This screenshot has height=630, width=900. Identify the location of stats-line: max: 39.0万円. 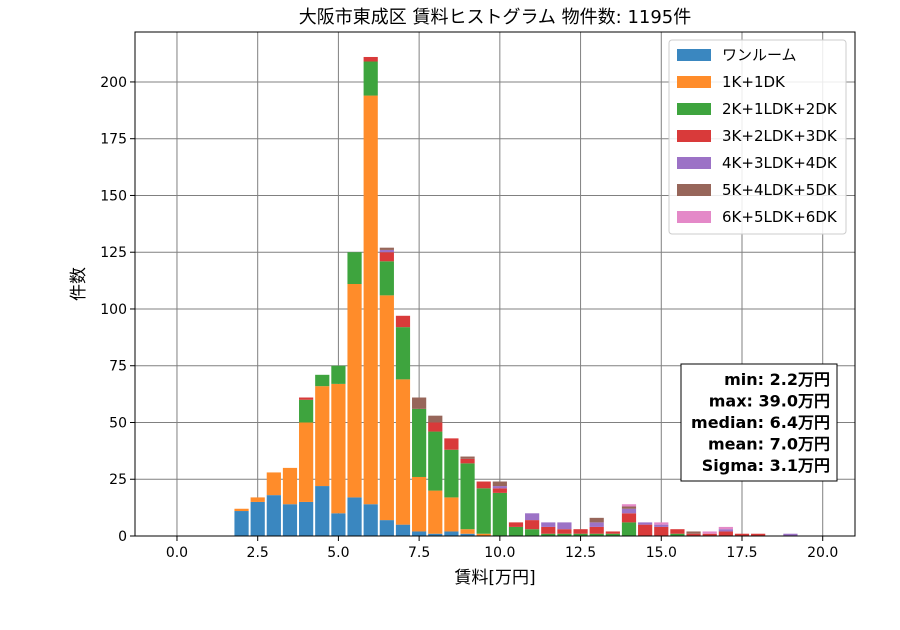
(769, 401).